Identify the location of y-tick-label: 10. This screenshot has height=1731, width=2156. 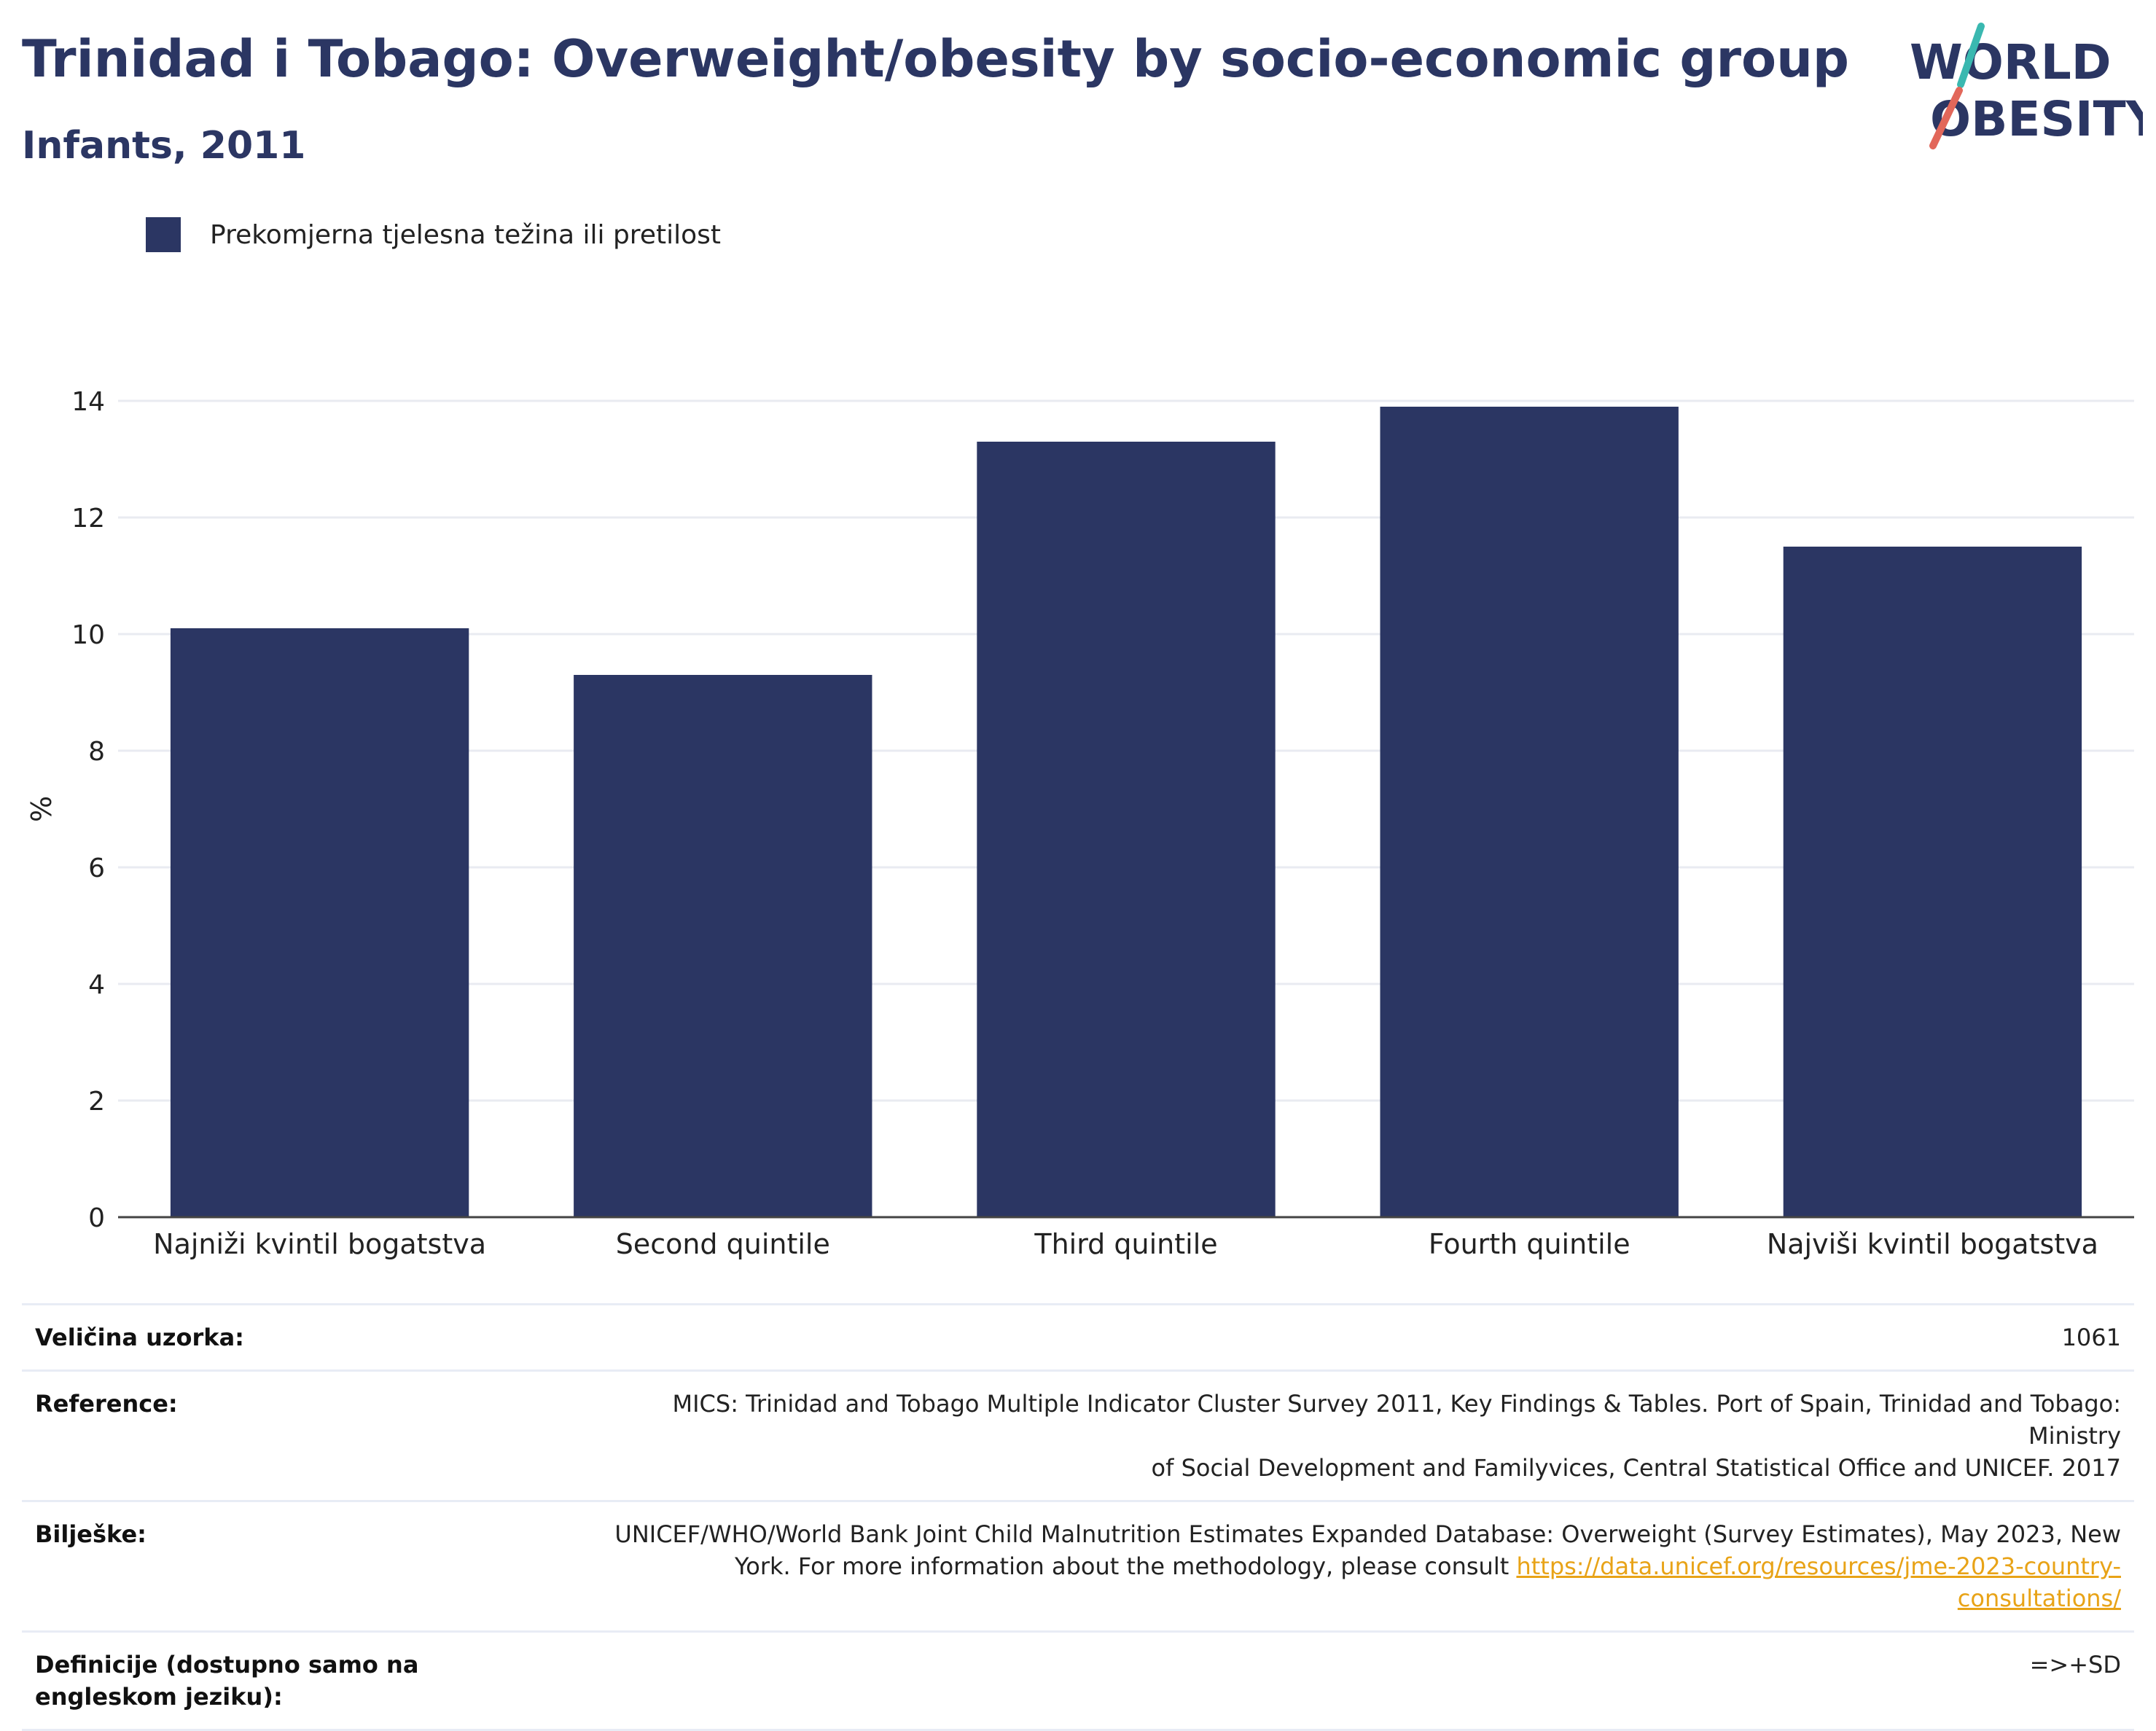
(88, 635).